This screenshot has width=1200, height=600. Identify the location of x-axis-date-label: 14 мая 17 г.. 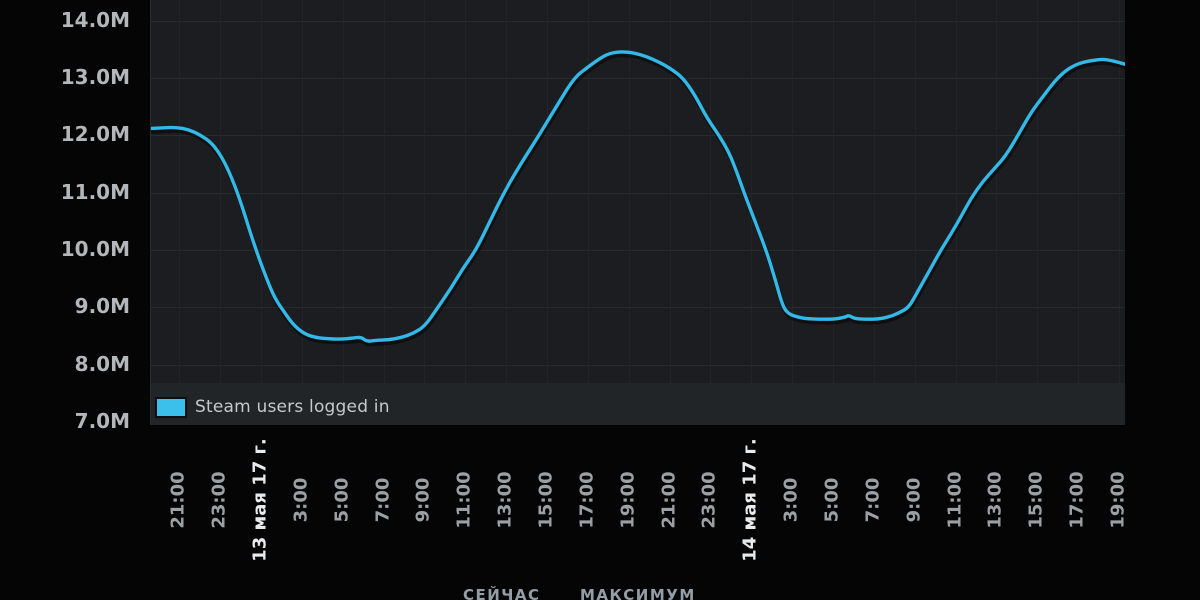
(750, 500).